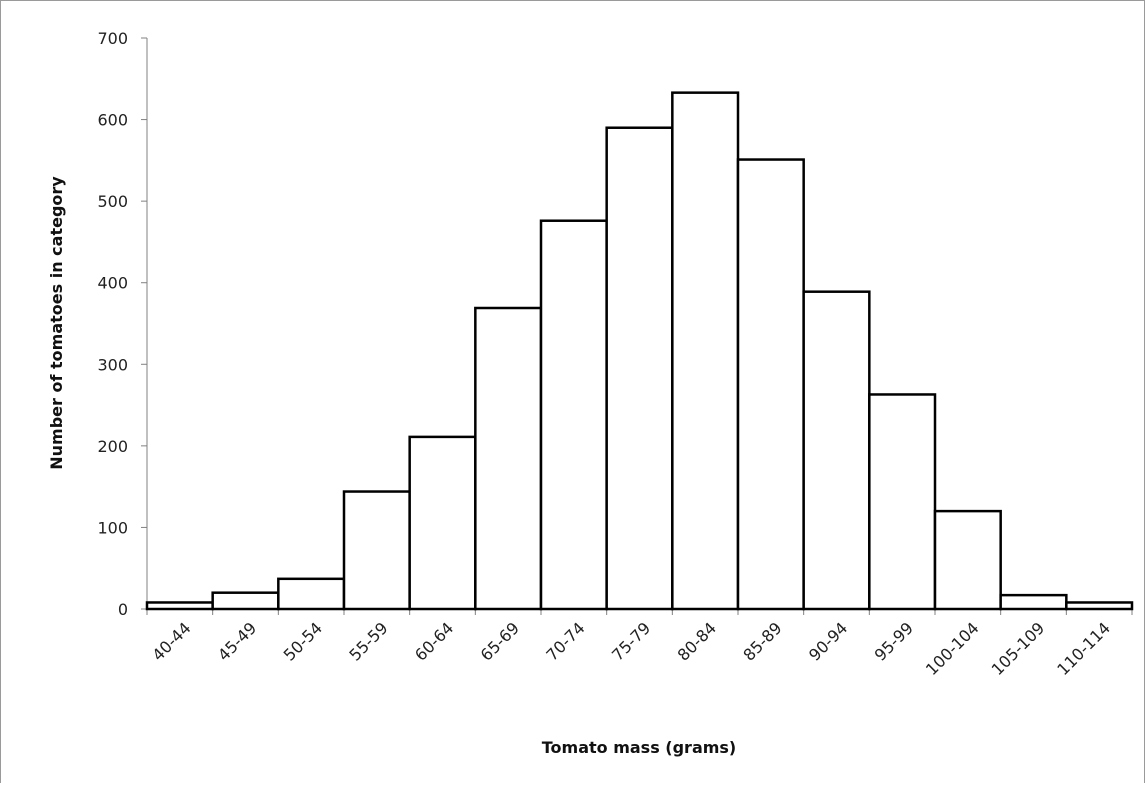 This screenshot has width=1147, height=785. Describe the element at coordinates (112, 120) in the screenshot. I see `y-tick-label: 600` at that location.